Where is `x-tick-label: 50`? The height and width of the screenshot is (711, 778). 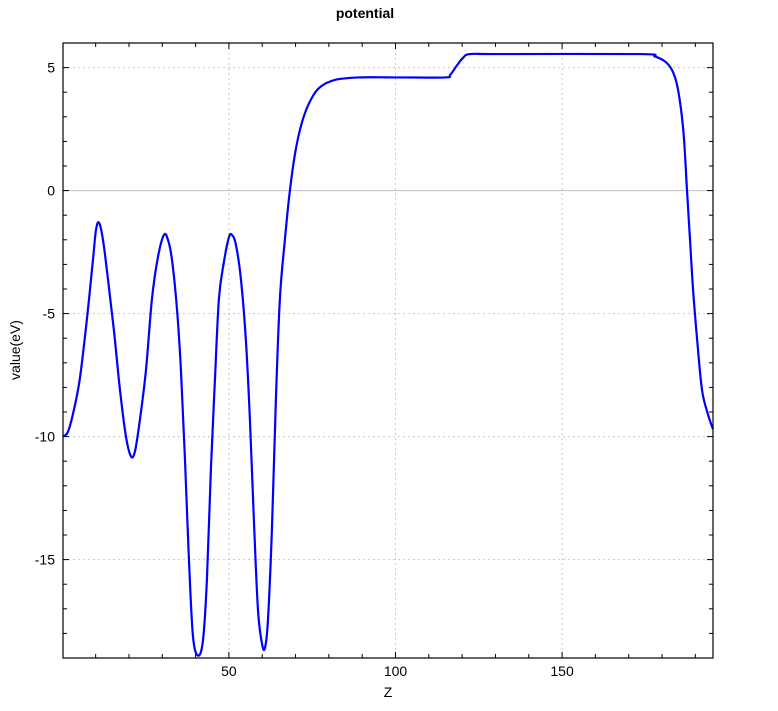
x-tick-label: 50 is located at coordinates (229, 671).